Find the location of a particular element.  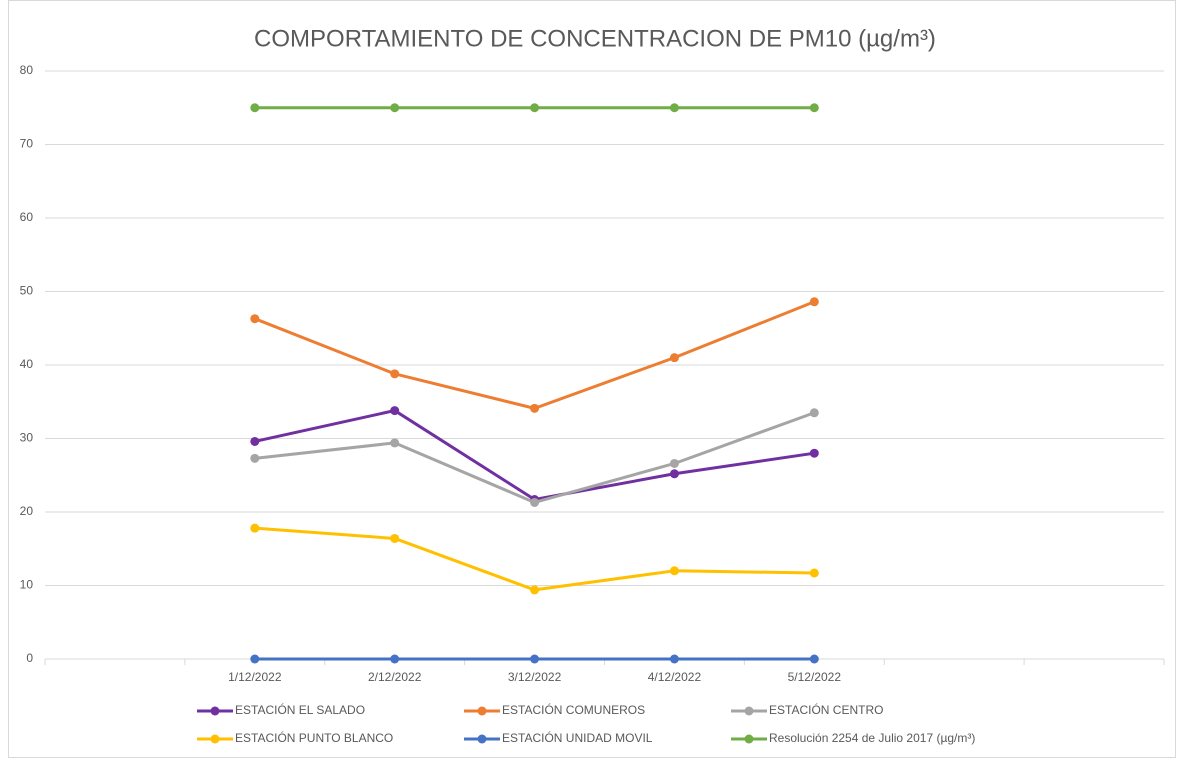

legend-label: Resolución 2254 de Julio 2017 (µg/m³) is located at coordinates (872, 738).